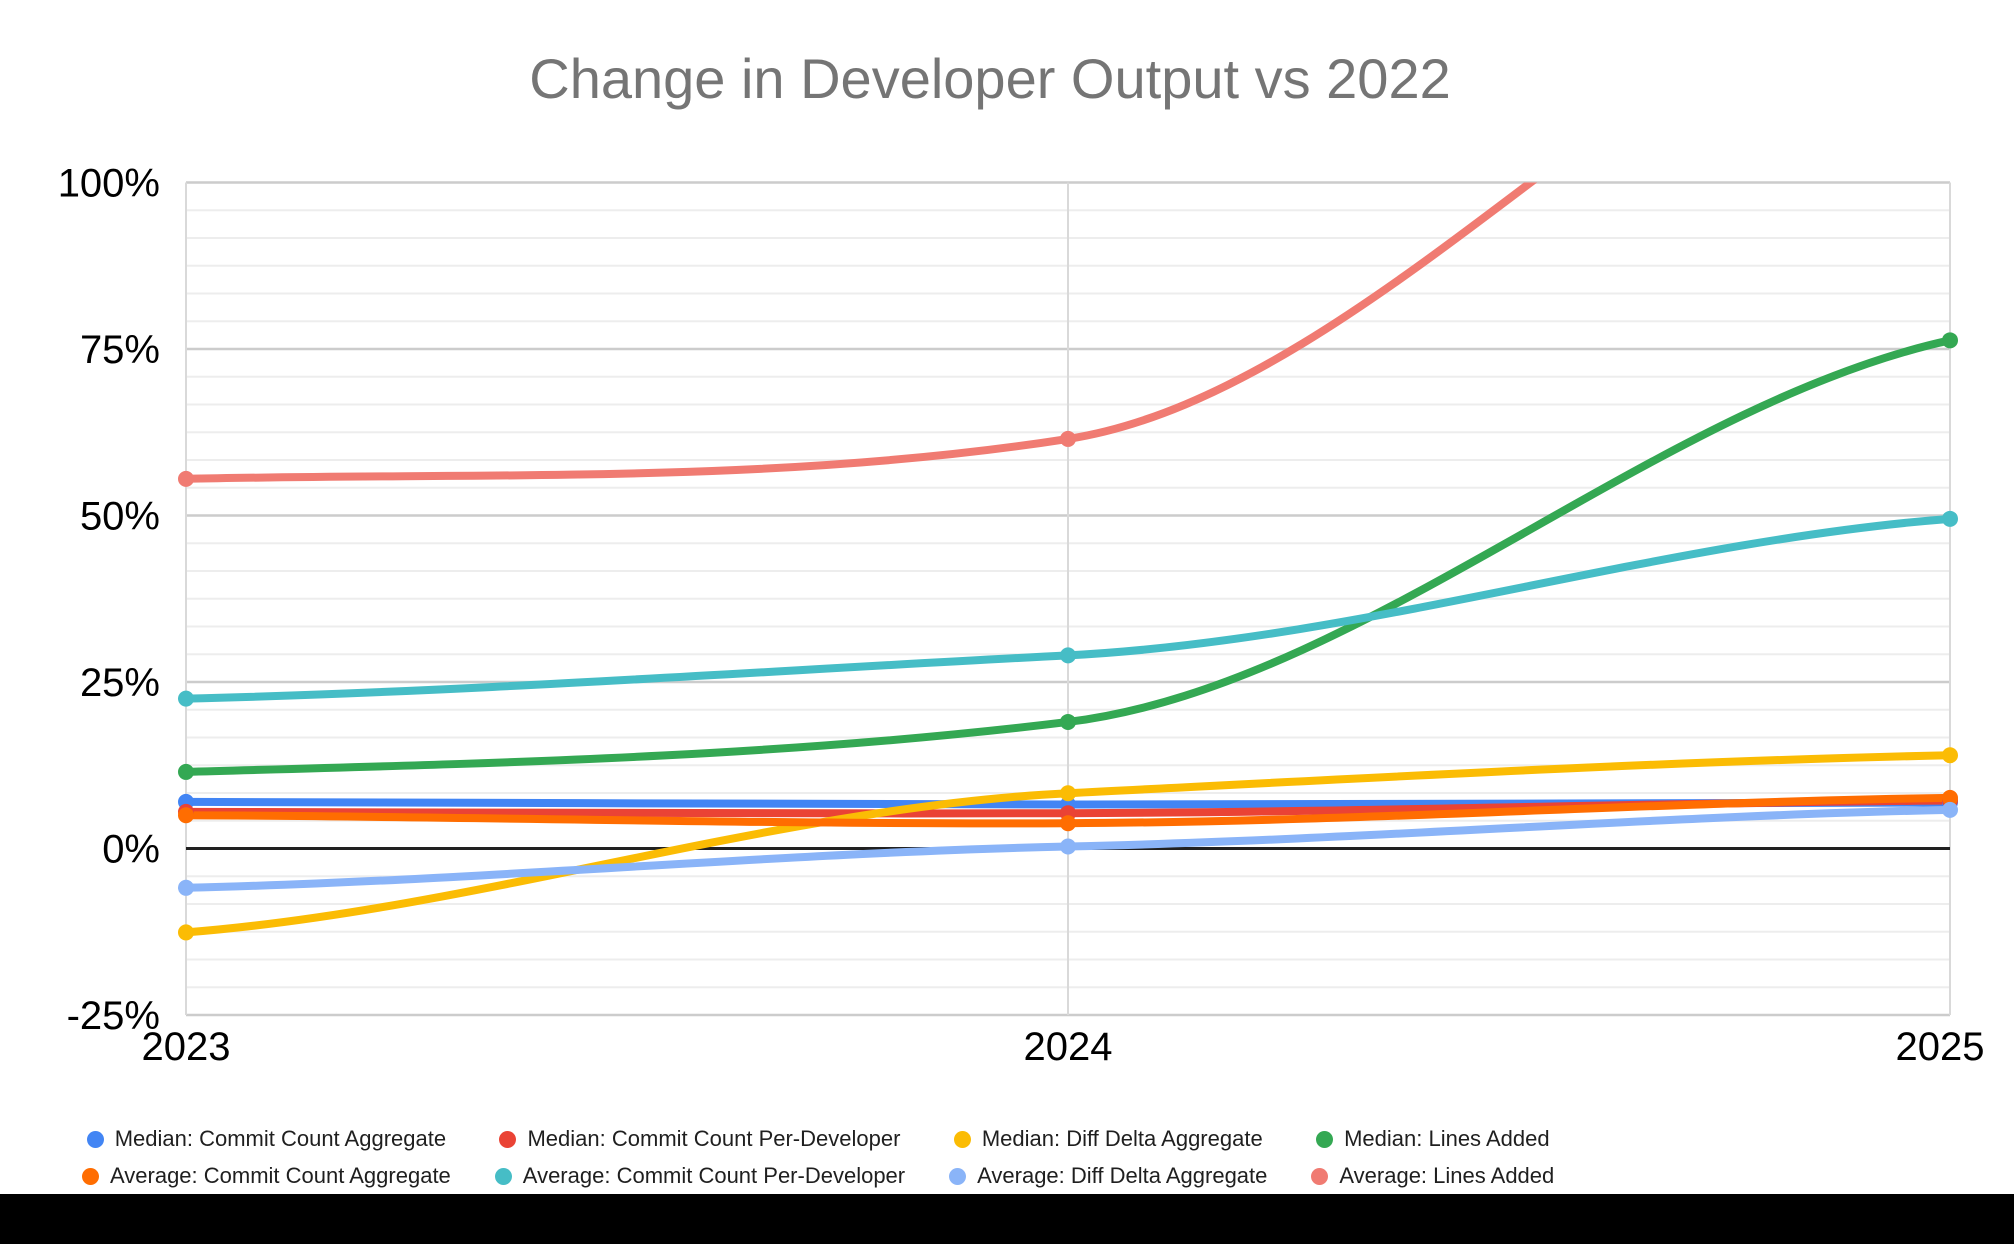 The image size is (2014, 1244). I want to click on series-point-median-lines-added-2023, so click(186, 771).